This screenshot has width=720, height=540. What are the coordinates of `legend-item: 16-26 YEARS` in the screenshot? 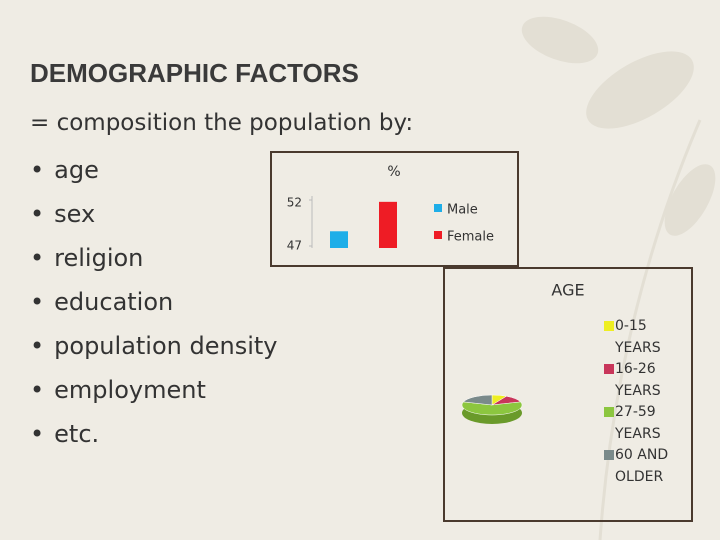 It's located at (642, 380).